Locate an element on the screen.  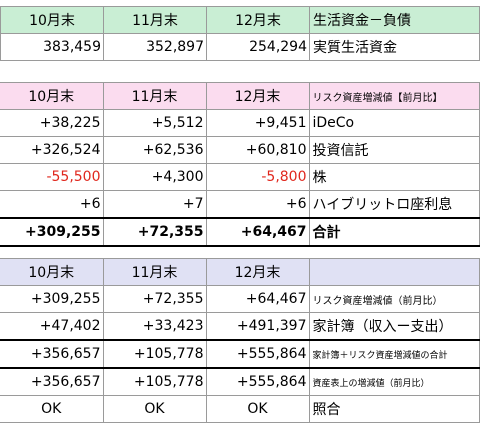
value-cell-oct: +6 is located at coordinates (52, 204).